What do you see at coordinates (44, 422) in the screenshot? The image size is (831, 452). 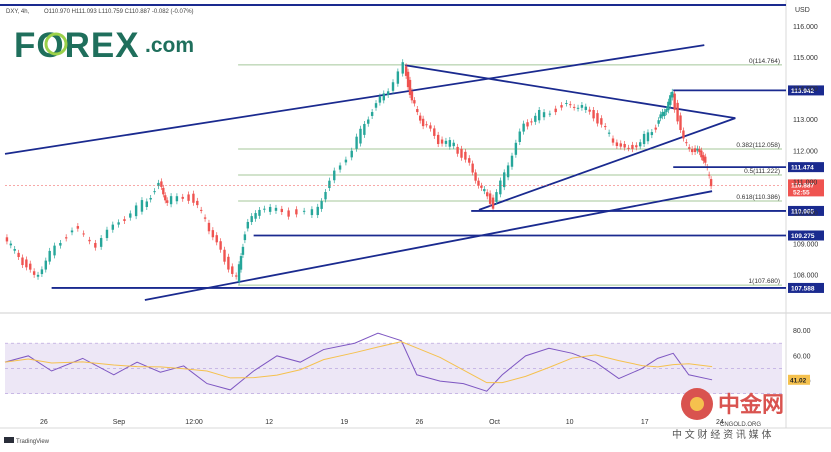 I see `time-tick-label: 26` at bounding box center [44, 422].